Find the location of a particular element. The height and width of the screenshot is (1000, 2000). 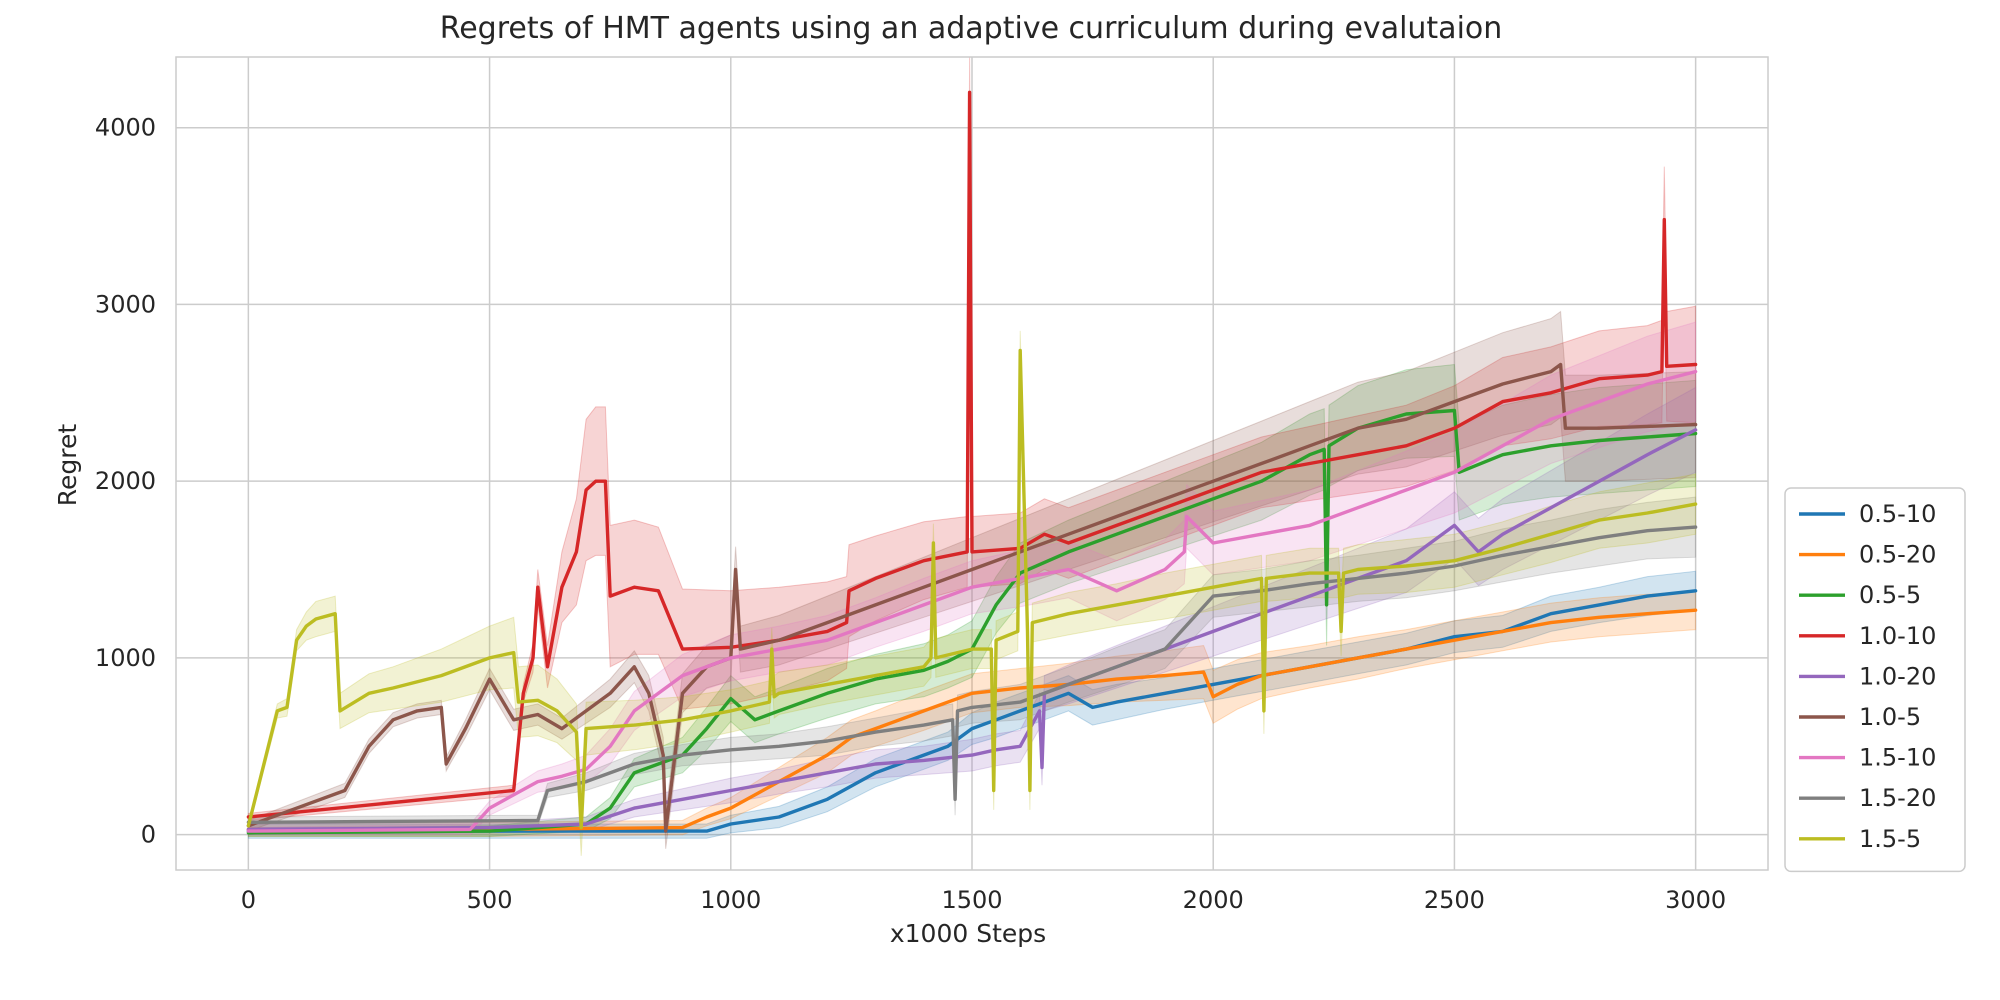

y-axis-label: Regret is located at coordinates (67, 465).